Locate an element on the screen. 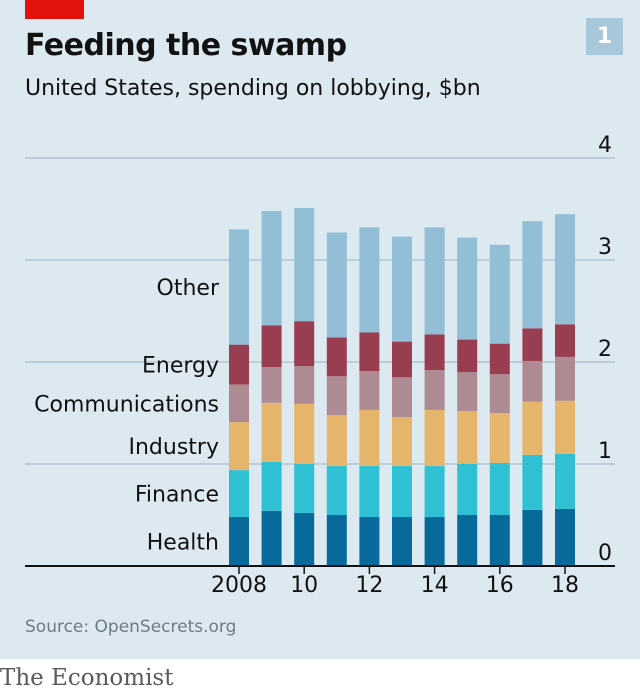 The width and height of the screenshot is (640, 697). series-label: Industry is located at coordinates (174, 447).